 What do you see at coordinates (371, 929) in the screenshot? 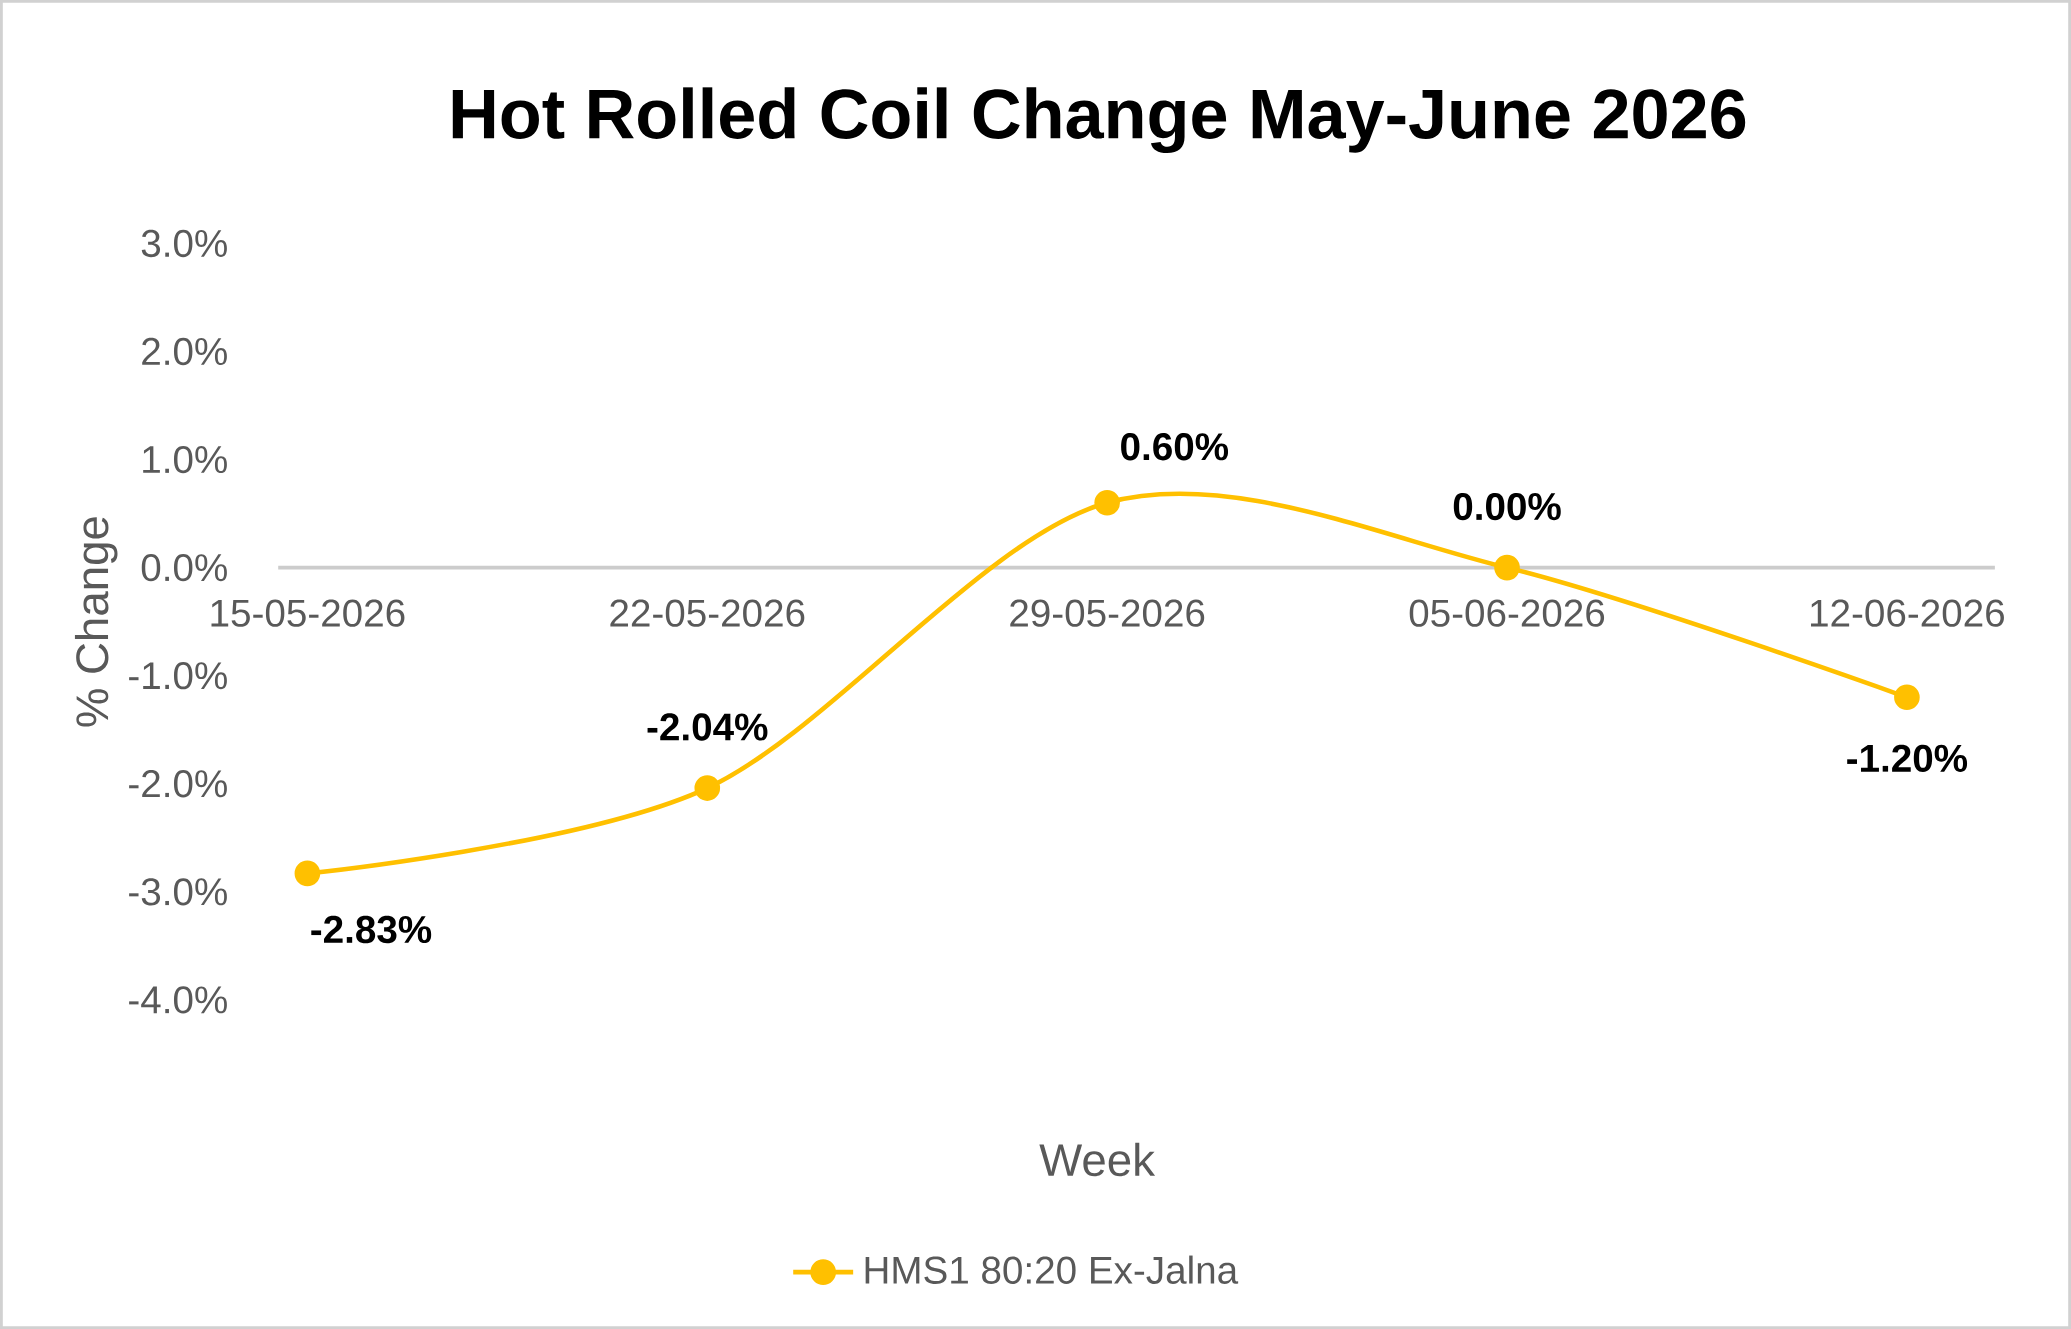
I see `data-label: -2.83%` at bounding box center [371, 929].